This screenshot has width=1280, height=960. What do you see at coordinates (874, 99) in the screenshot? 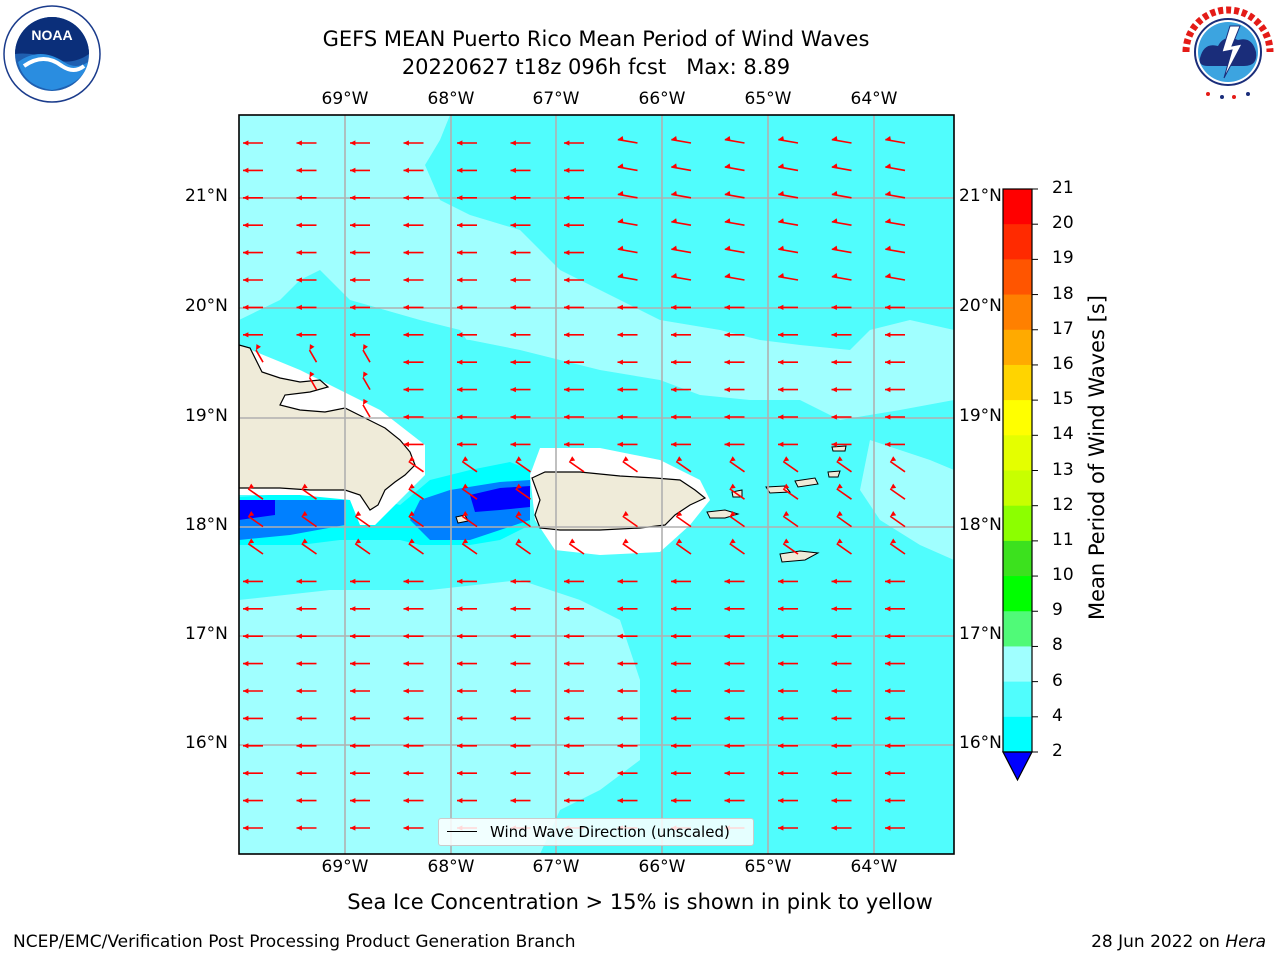
I see `lon-label-top-64w: 64°W` at bounding box center [874, 99].